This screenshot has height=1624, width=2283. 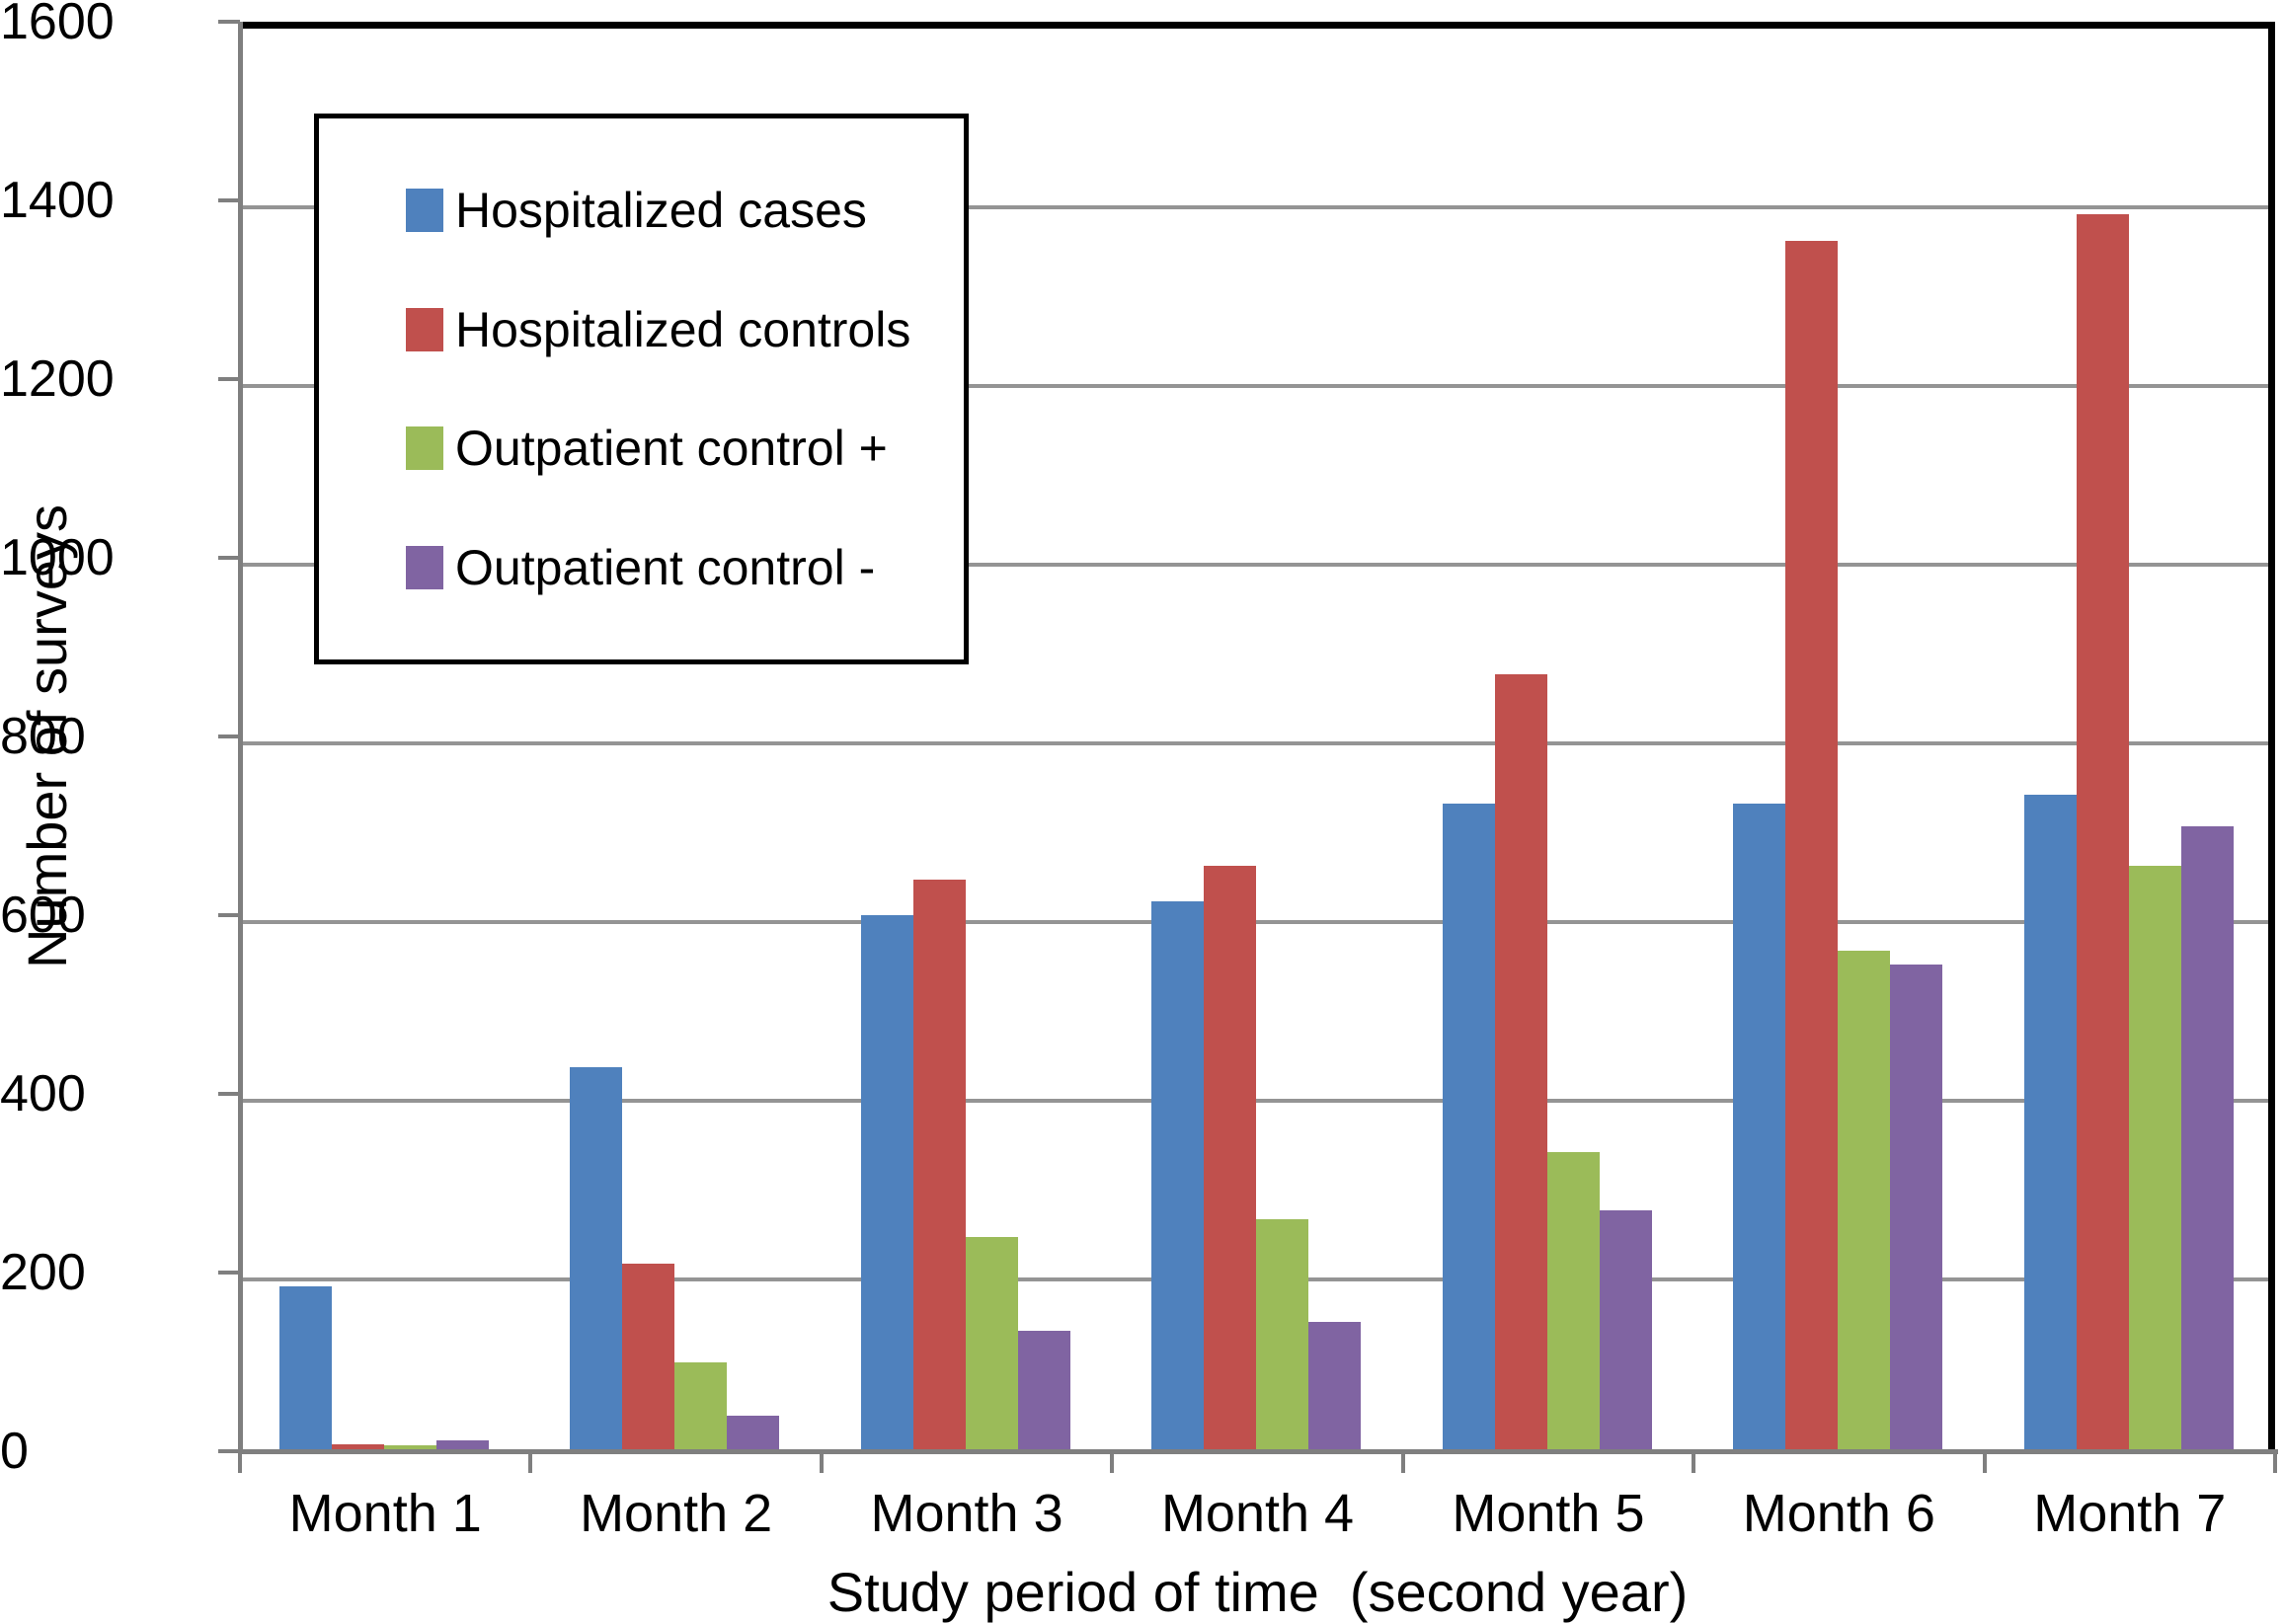 What do you see at coordinates (676, 1514) in the screenshot?
I see `category-label-2: Month 2` at bounding box center [676, 1514].